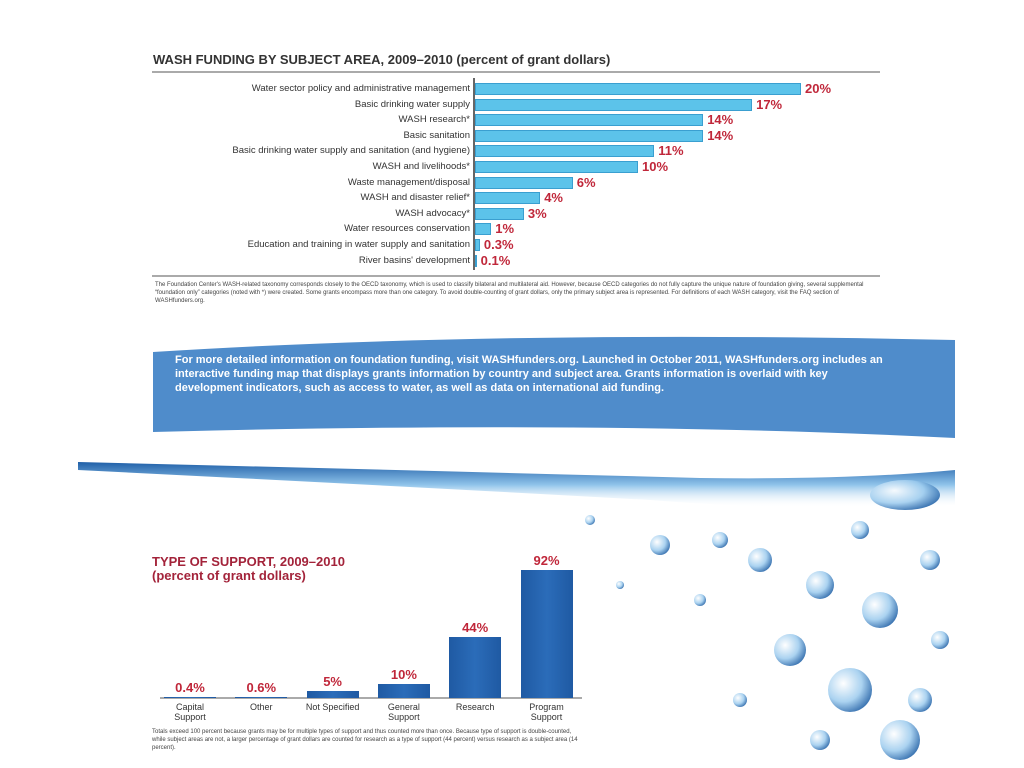 Image resolution: width=1024 pixels, height=768 pixels. What do you see at coordinates (475, 627) in the screenshot?
I see `value-label: 44%` at bounding box center [475, 627].